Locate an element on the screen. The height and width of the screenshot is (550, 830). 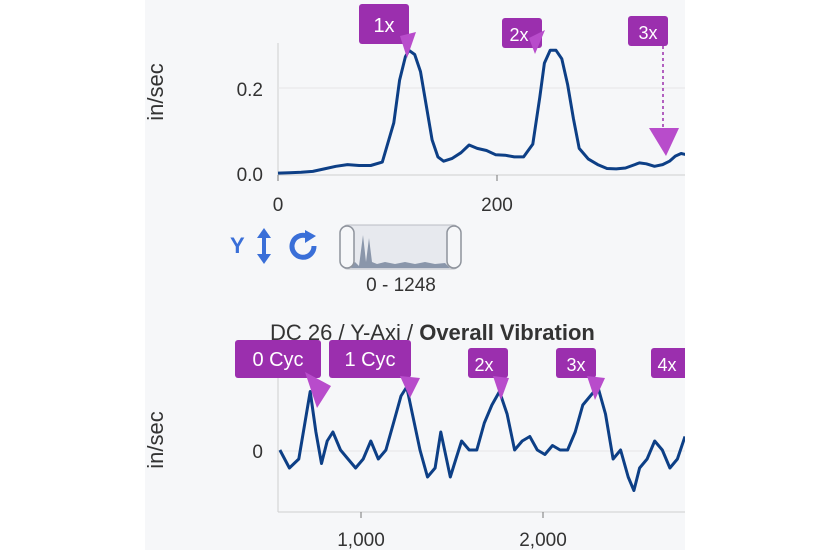
range-selector: 0 - 1248 is located at coordinates (400, 260).